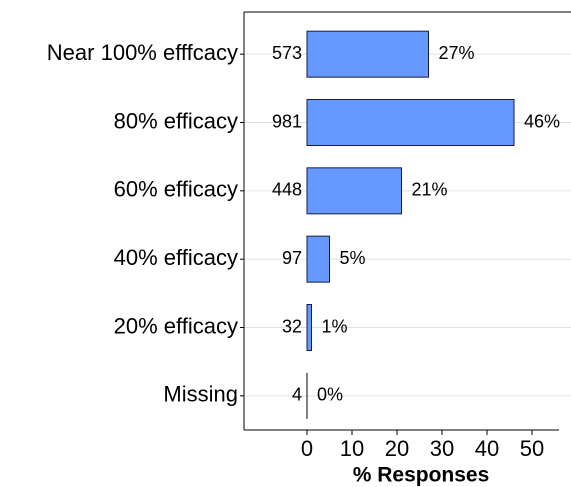 Image resolution: width=571 pixels, height=487 pixels. Describe the element at coordinates (542, 121) in the screenshot. I see `value-label: 46%` at that location.